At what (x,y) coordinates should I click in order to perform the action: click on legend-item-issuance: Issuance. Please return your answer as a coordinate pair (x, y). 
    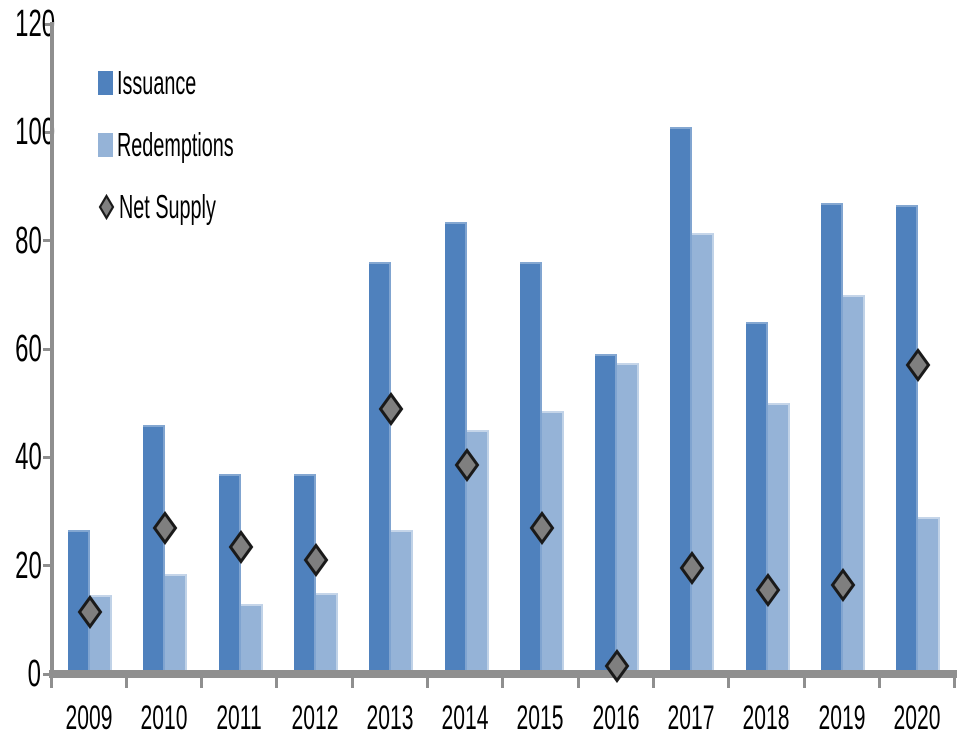
    Looking at the image, I should click on (173, 82).